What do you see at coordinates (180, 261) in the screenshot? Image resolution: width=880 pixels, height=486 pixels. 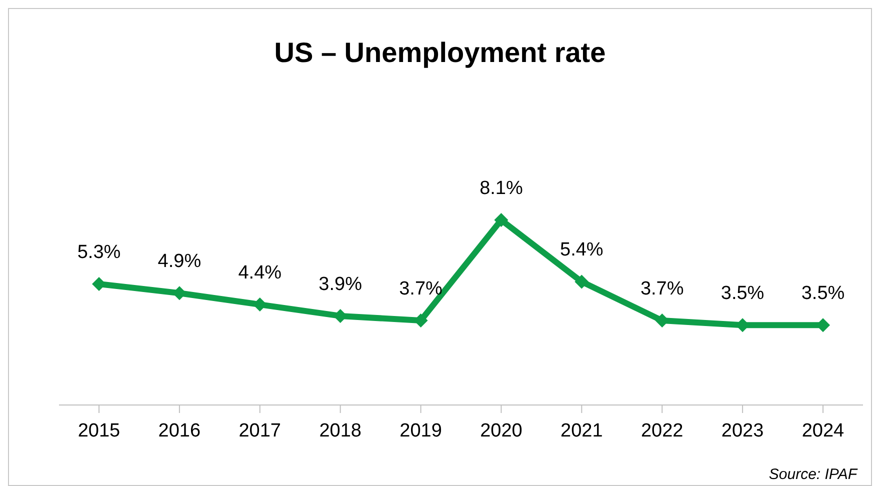 I see `data-label: 4.9%` at bounding box center [180, 261].